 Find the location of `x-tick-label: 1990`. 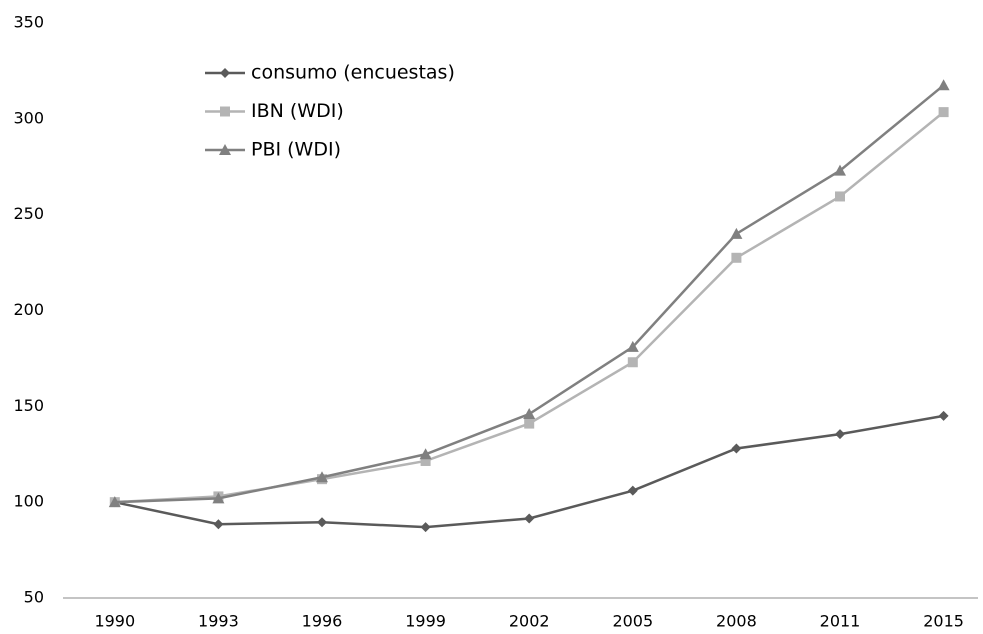

x-tick-label: 1990 is located at coordinates (114, 621).